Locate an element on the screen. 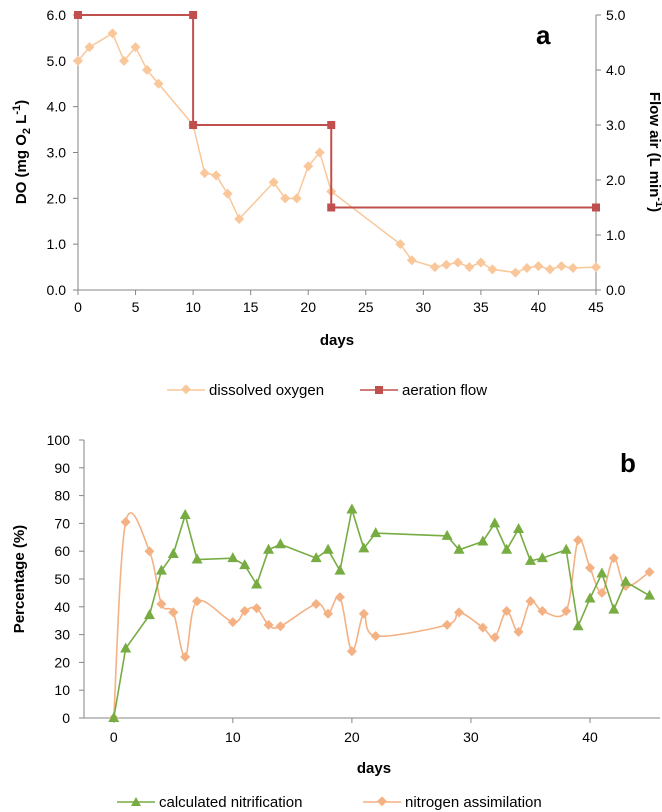 This screenshot has height=812, width=662. tick-label: 0.0 is located at coordinates (57, 290).